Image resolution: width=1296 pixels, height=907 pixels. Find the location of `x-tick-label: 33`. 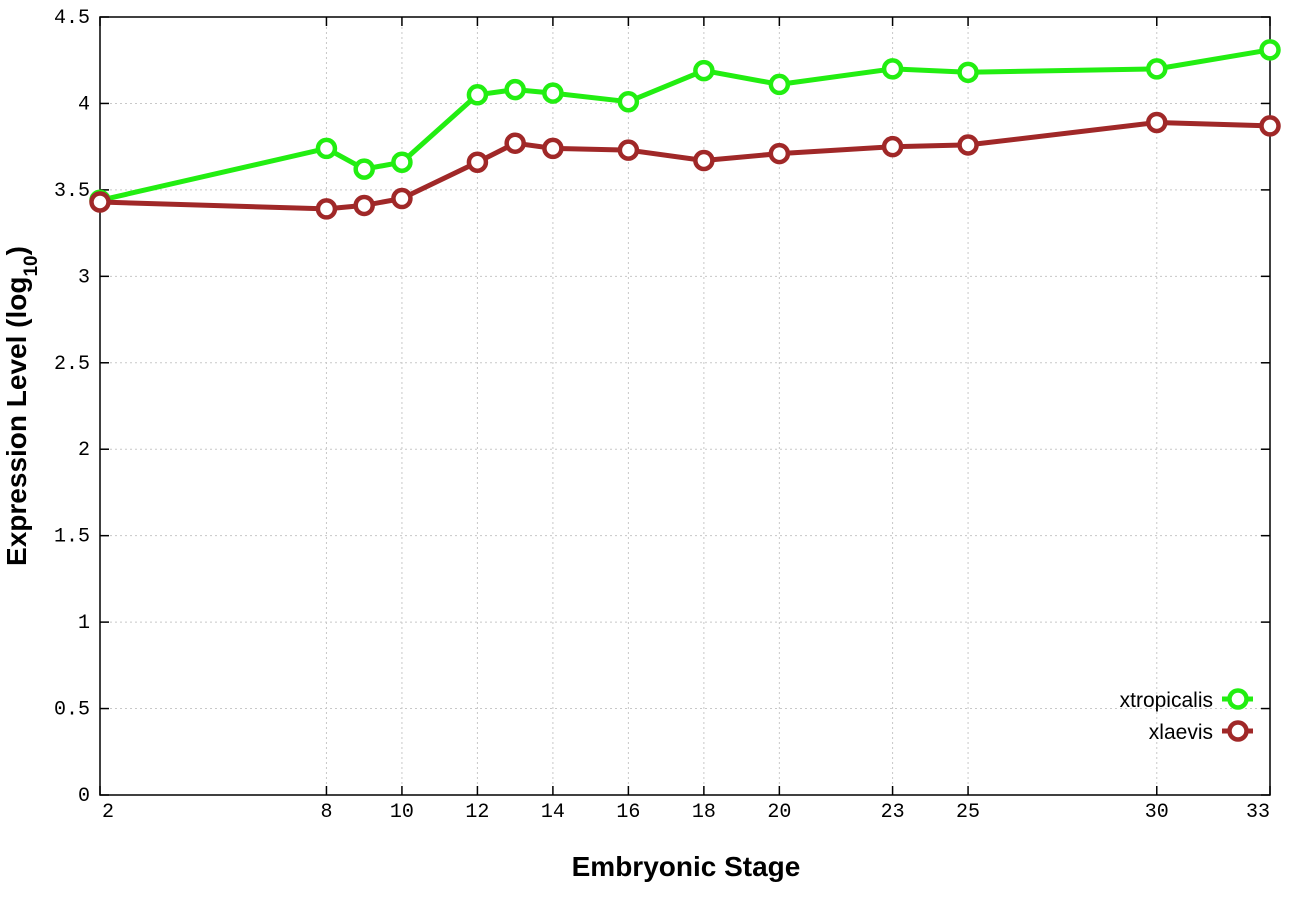

x-tick-label: 33 is located at coordinates (1258, 812).